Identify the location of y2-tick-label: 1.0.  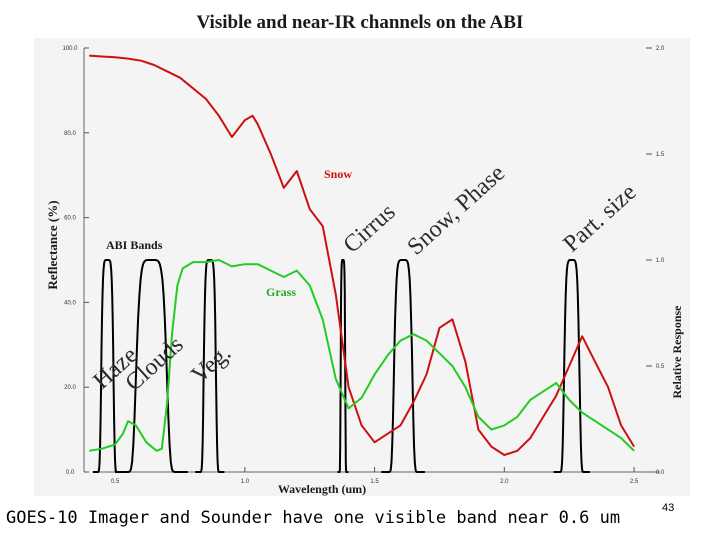
(660, 261).